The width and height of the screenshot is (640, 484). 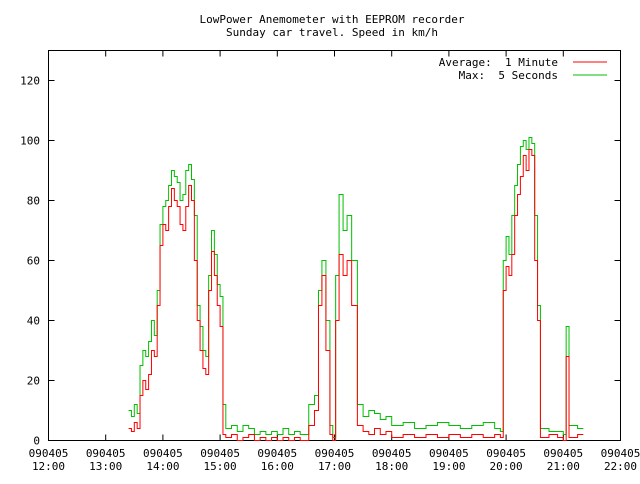 I want to click on y-tick-label: 40, so click(x=33, y=321).